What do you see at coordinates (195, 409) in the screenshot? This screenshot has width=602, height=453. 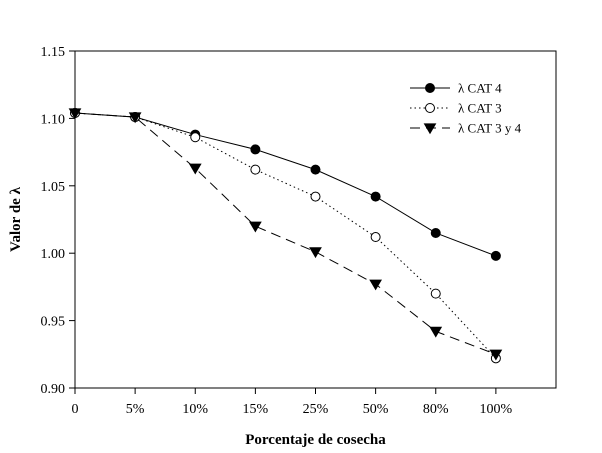 I see `x-tick-label: 10%` at bounding box center [195, 409].